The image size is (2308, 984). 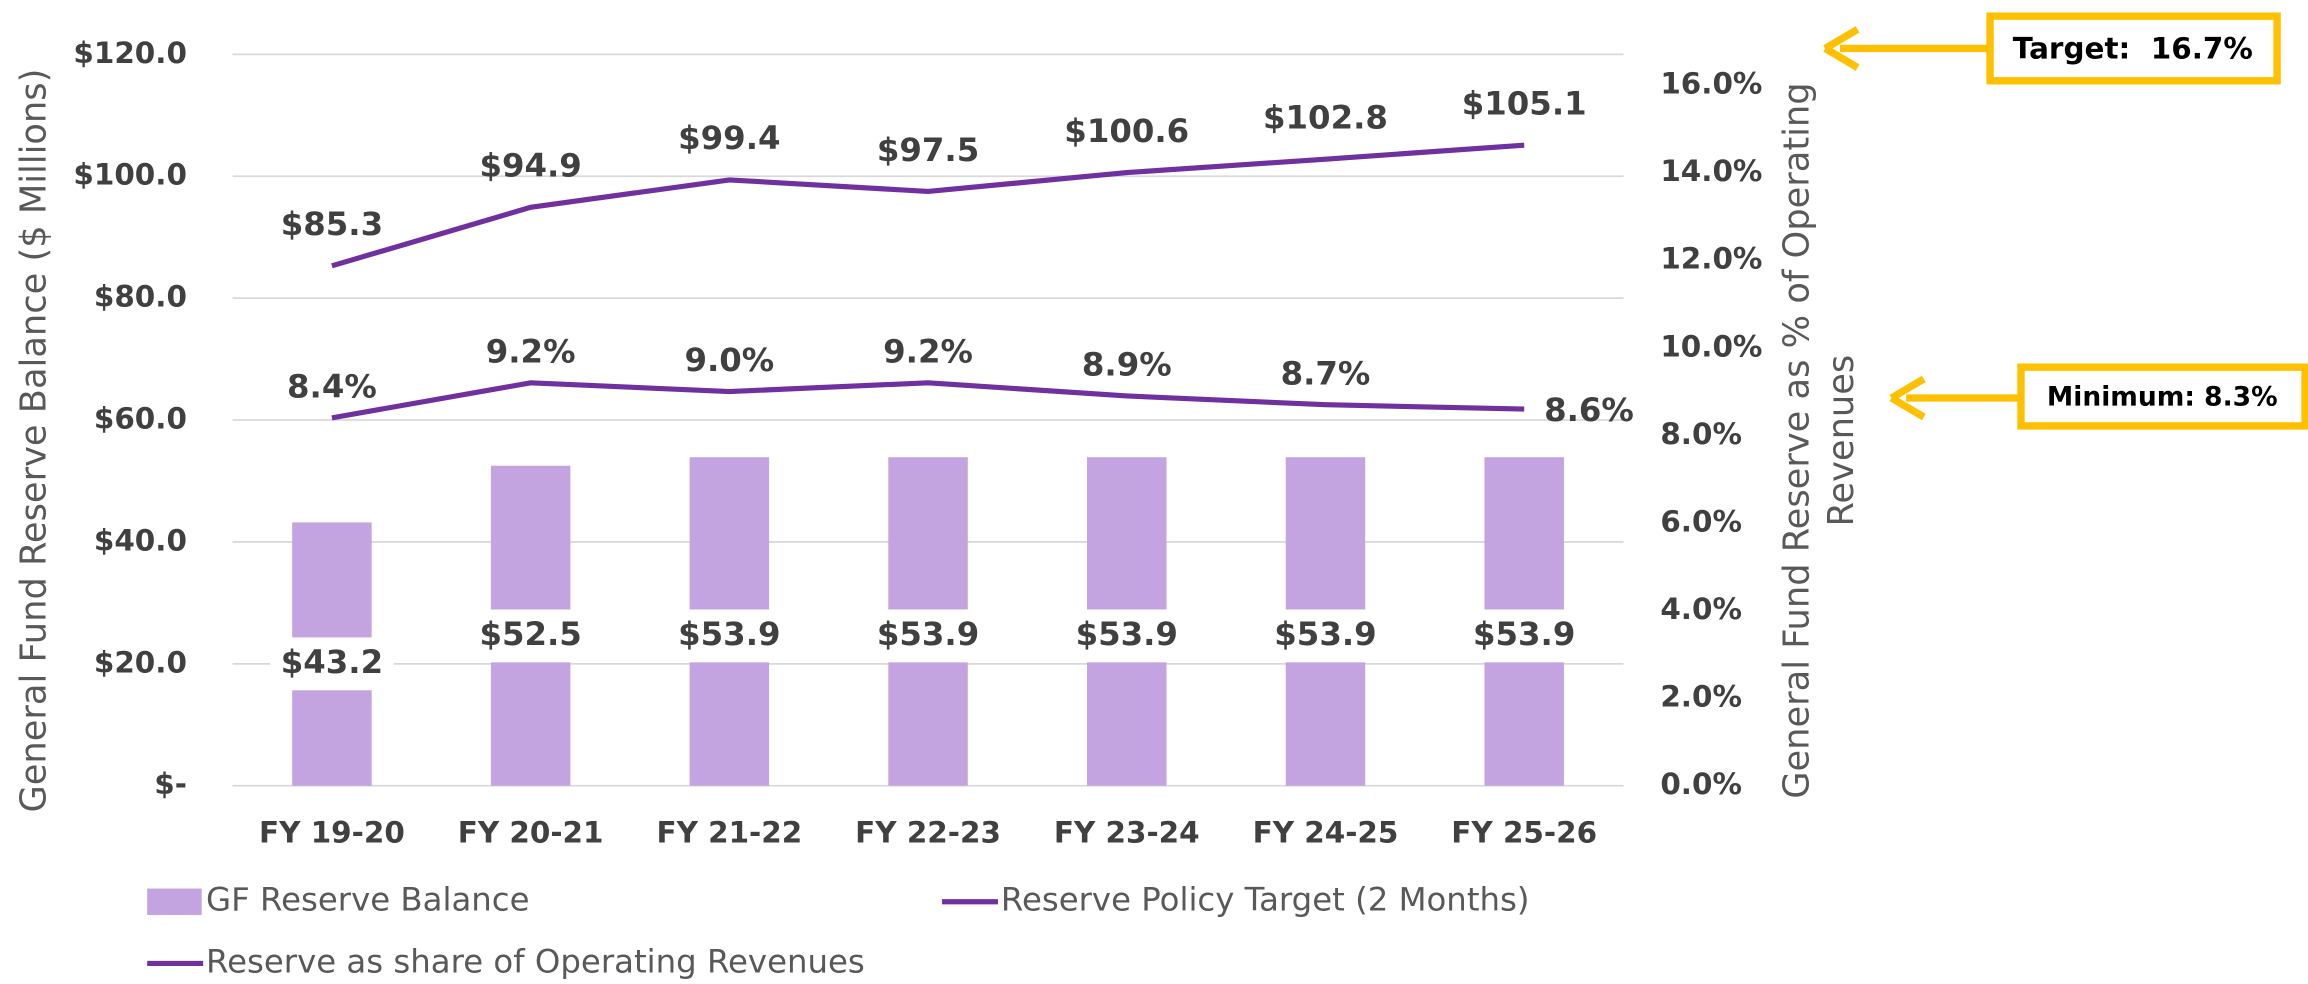 What do you see at coordinates (928, 833) in the screenshot?
I see `x-tick-label: FY 22-23` at bounding box center [928, 833].